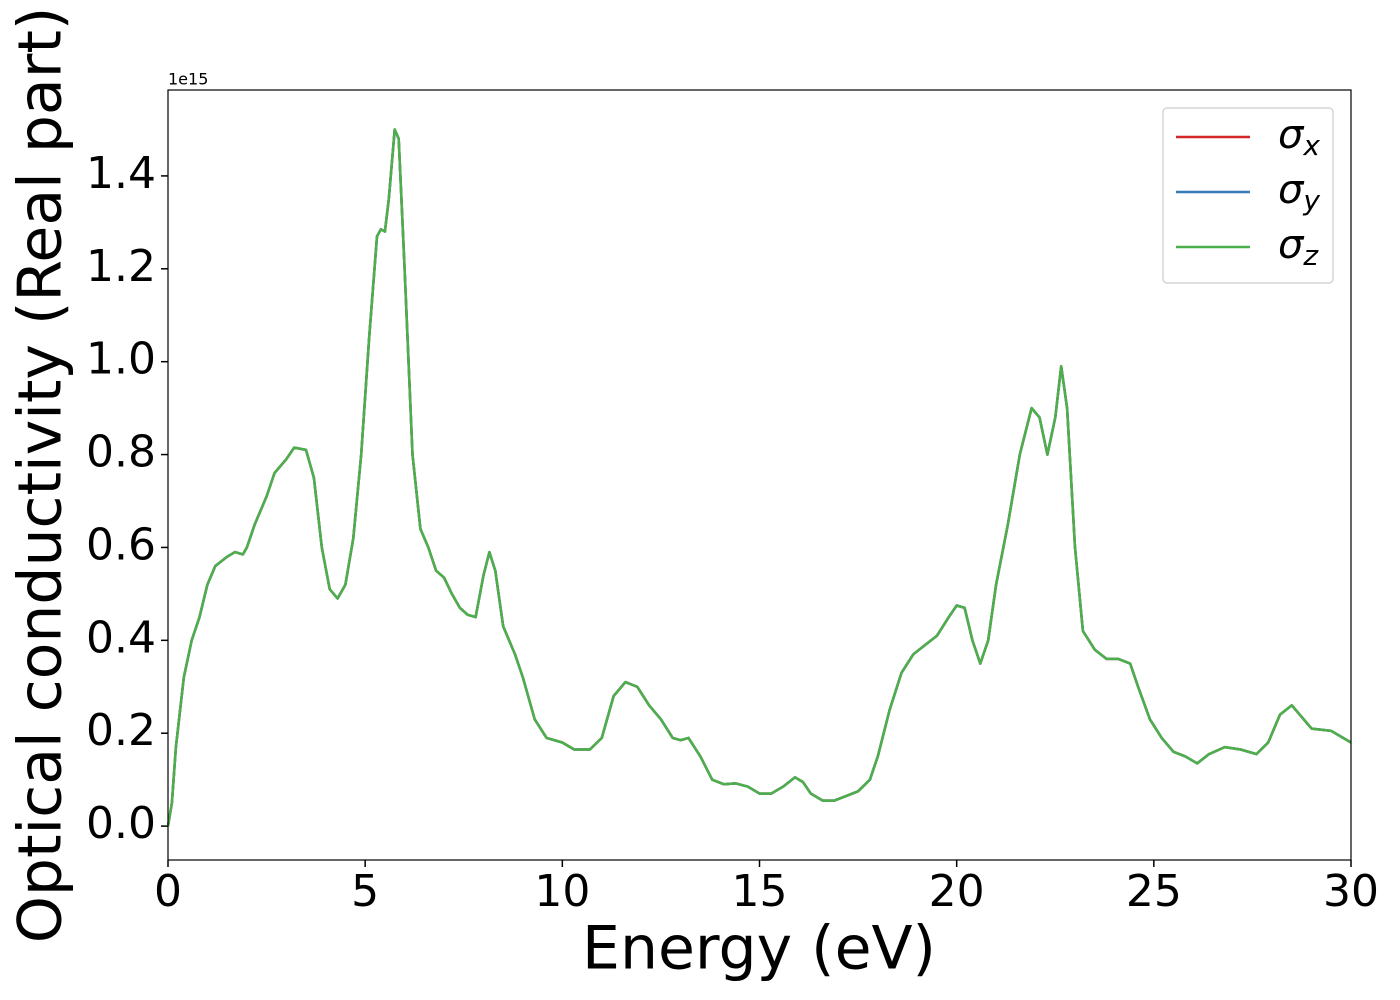  Describe the element at coordinates (121, 637) in the screenshot. I see `y-tick-label: 0.4` at that location.